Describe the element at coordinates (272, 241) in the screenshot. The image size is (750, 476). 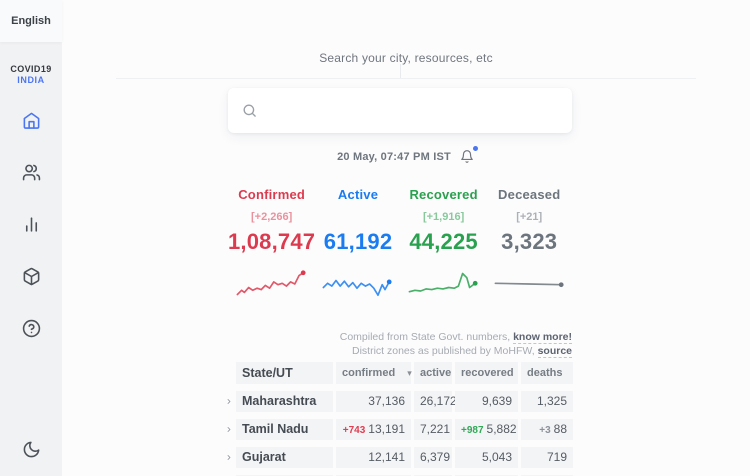
I see `stat-value: 1,08,747` at that location.